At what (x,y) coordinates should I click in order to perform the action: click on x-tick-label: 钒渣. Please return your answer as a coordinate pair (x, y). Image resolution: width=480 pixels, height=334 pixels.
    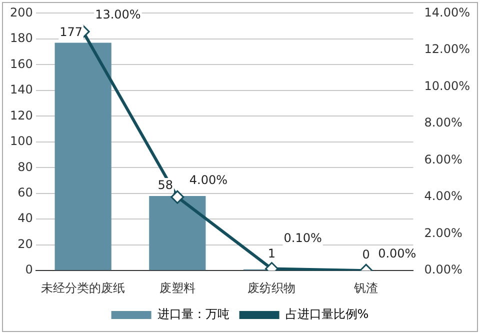
    Looking at the image, I should click on (365, 287).